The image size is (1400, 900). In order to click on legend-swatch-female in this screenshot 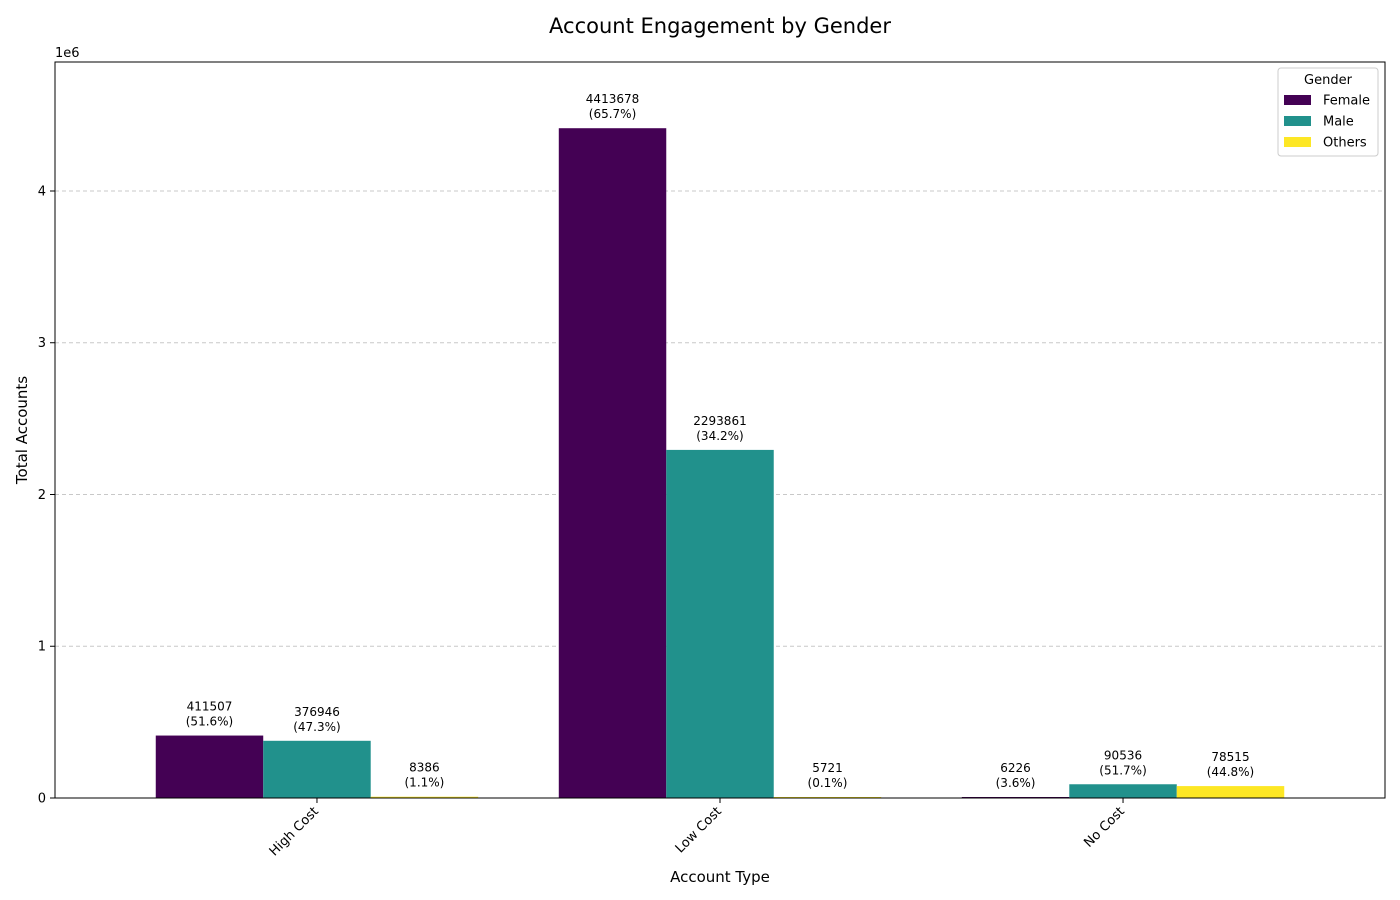, I will do `click(1297, 100)`.